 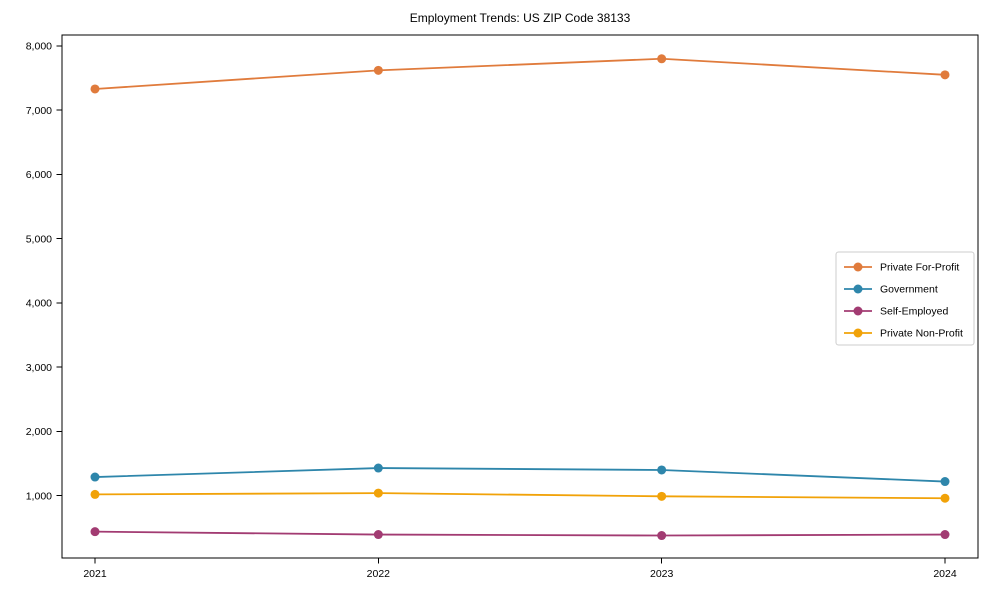 I want to click on legend-label: Self-Employed, so click(x=914, y=312).